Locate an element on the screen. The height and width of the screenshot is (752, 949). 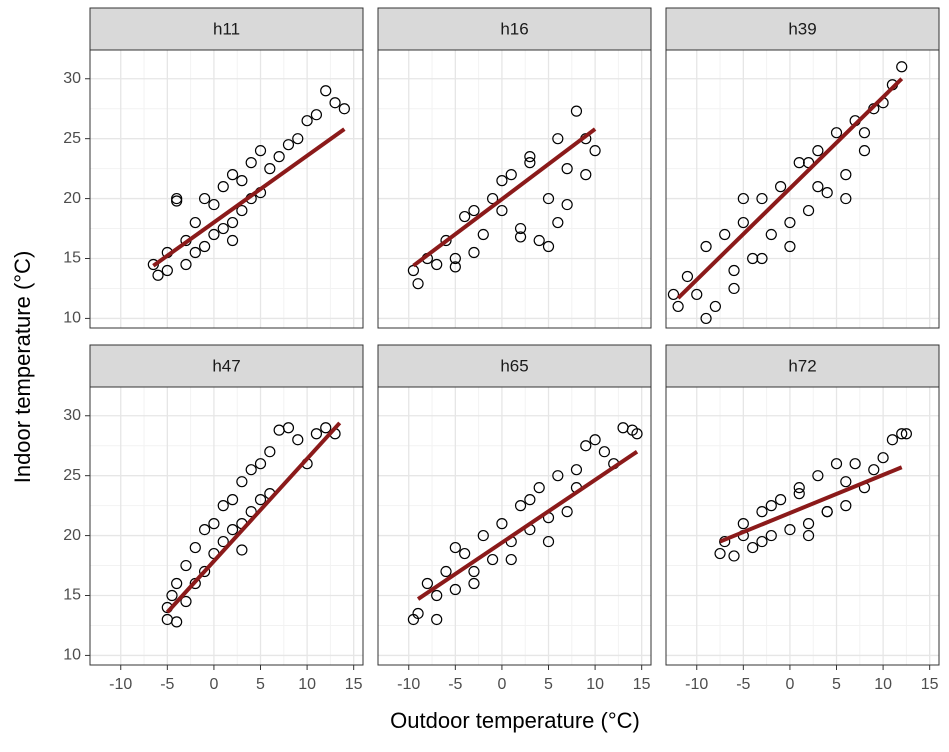
x-tick-label: 5 is located at coordinates (548, 684).